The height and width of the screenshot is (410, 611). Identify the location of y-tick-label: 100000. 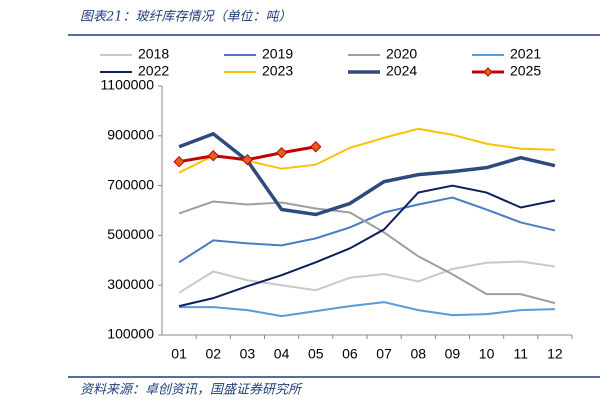
(130, 334).